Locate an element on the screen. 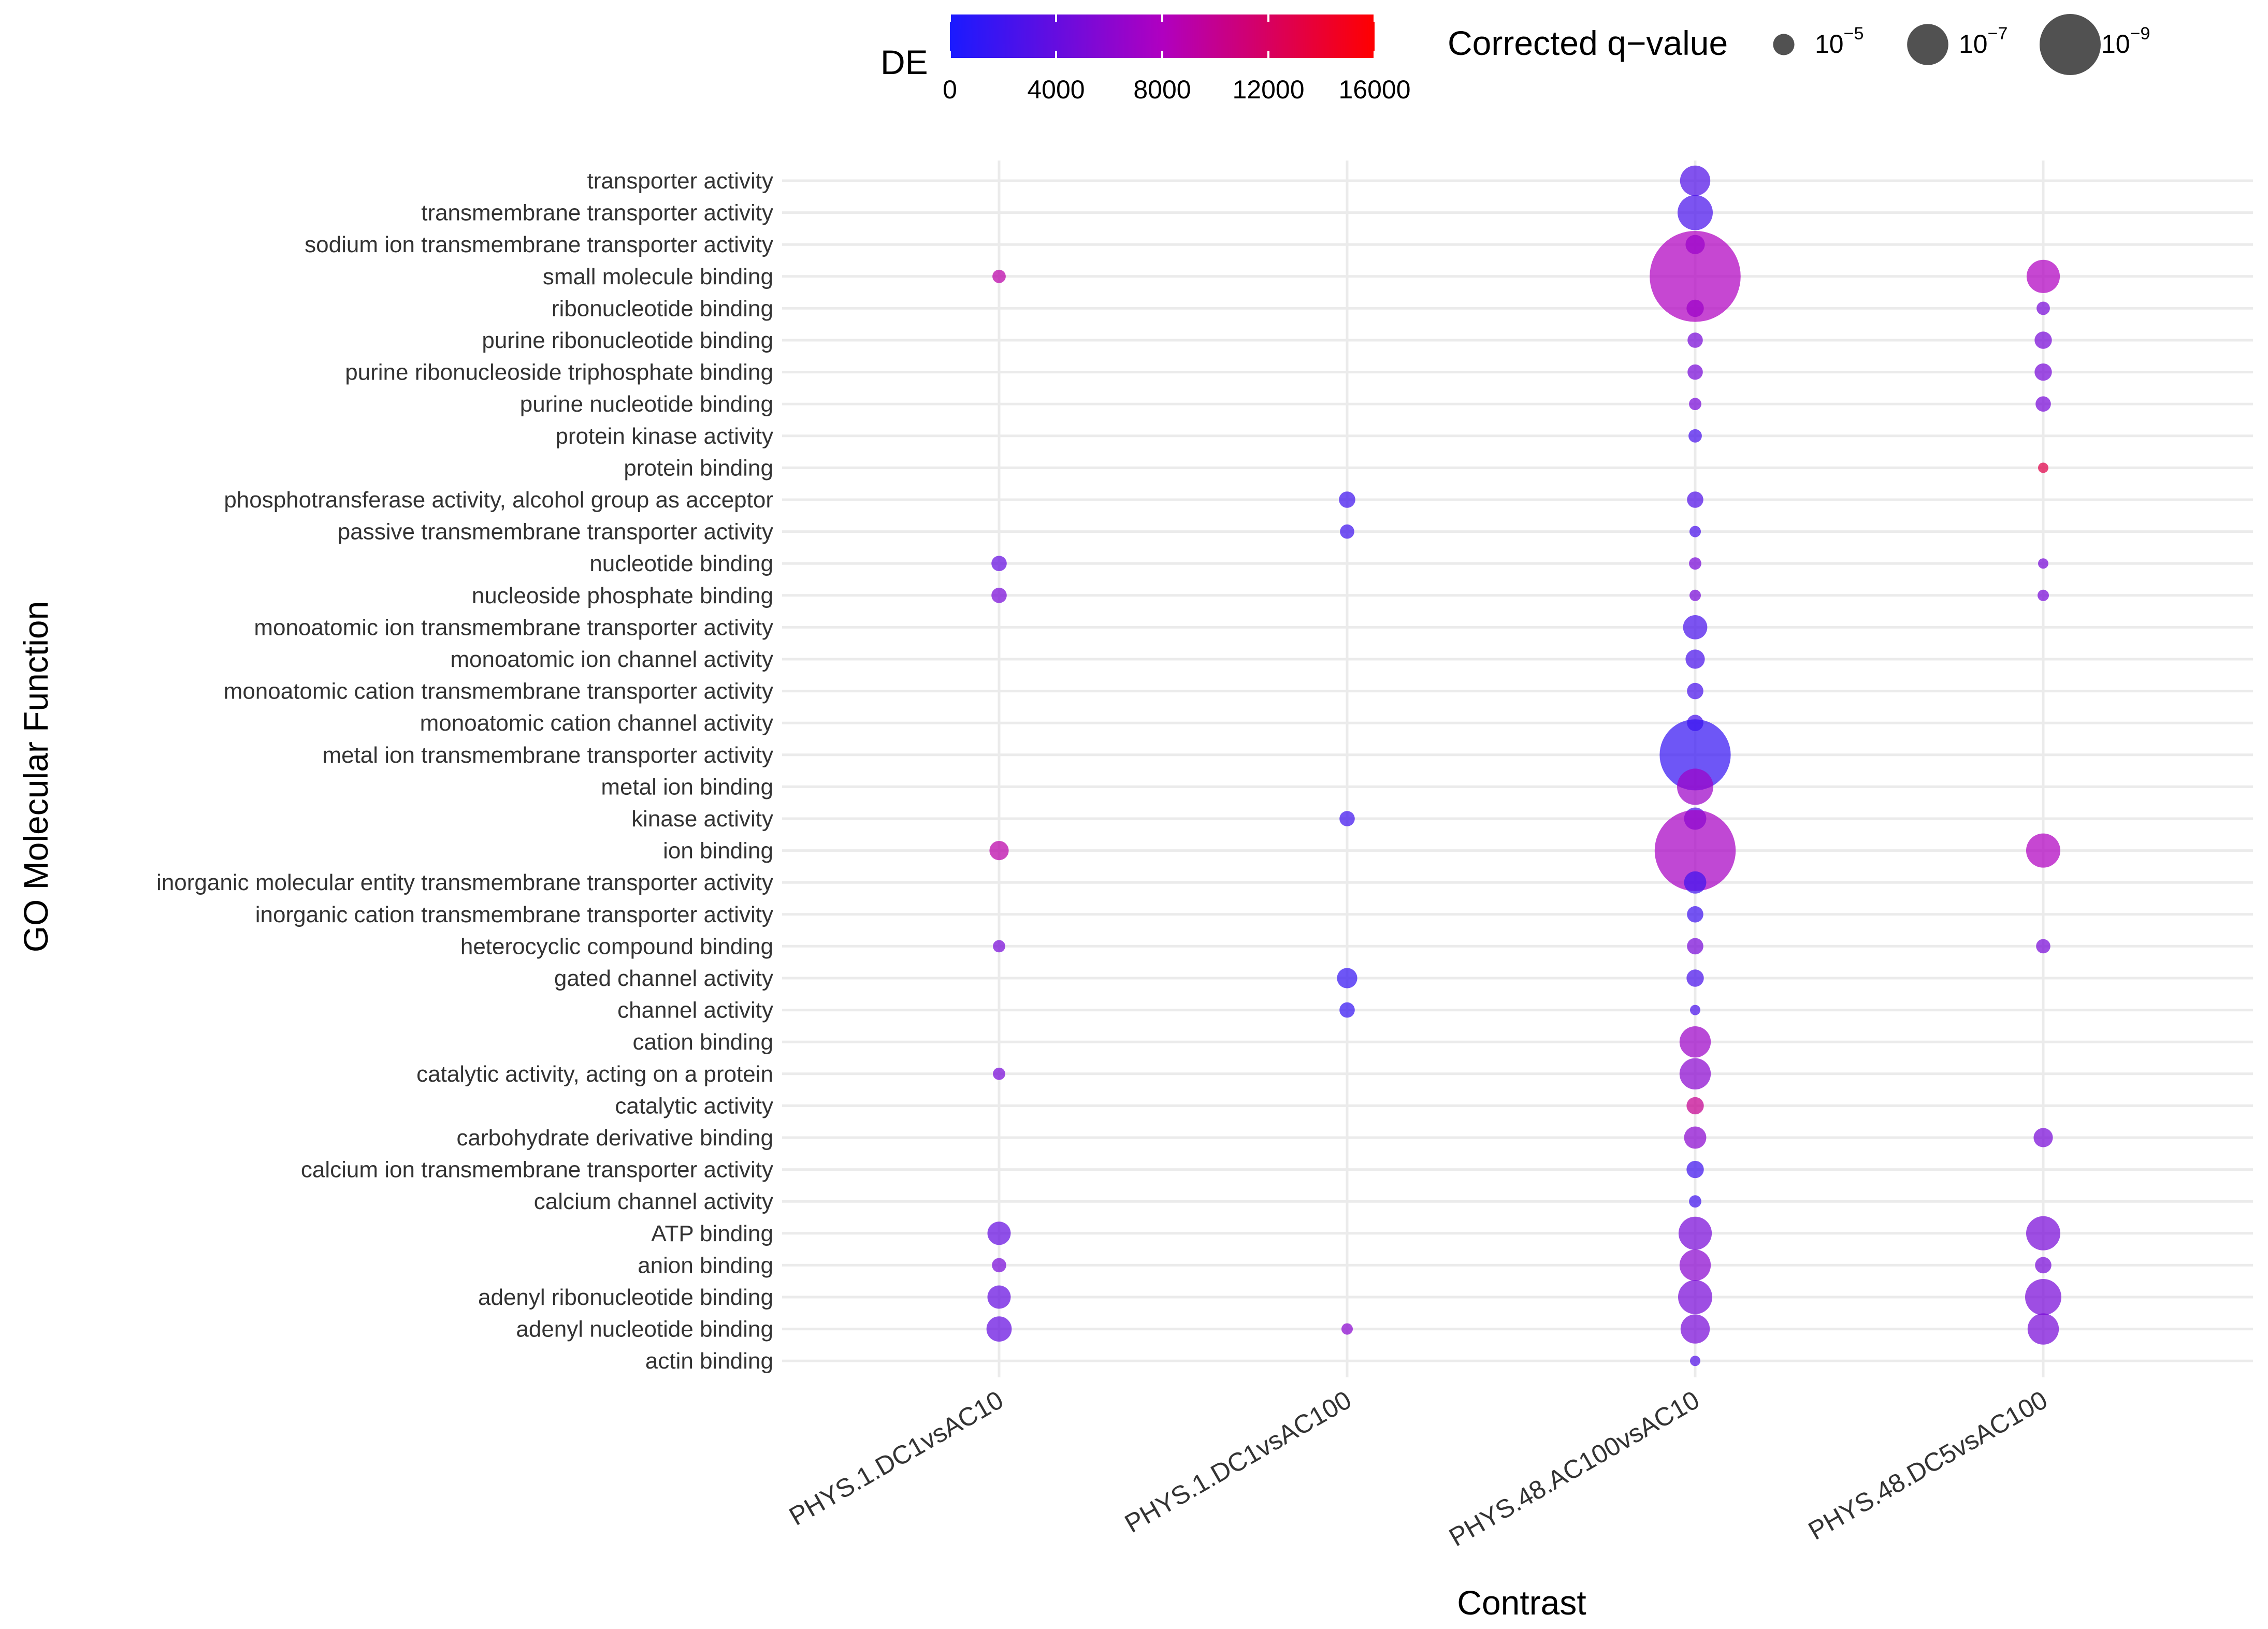 This screenshot has height=1629, width=2268. y-tick-label: small molecule binding is located at coordinates (658, 276).